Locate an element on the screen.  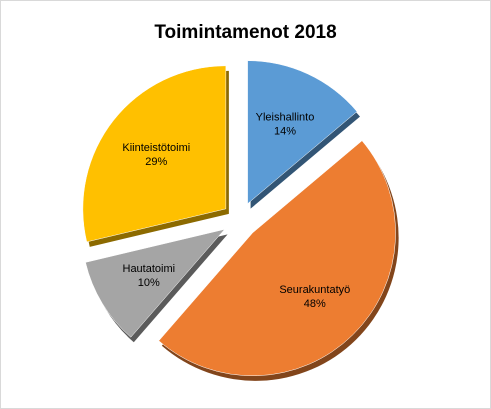
slice-label-0: Yleishallinto 14% is located at coordinates (285, 124).